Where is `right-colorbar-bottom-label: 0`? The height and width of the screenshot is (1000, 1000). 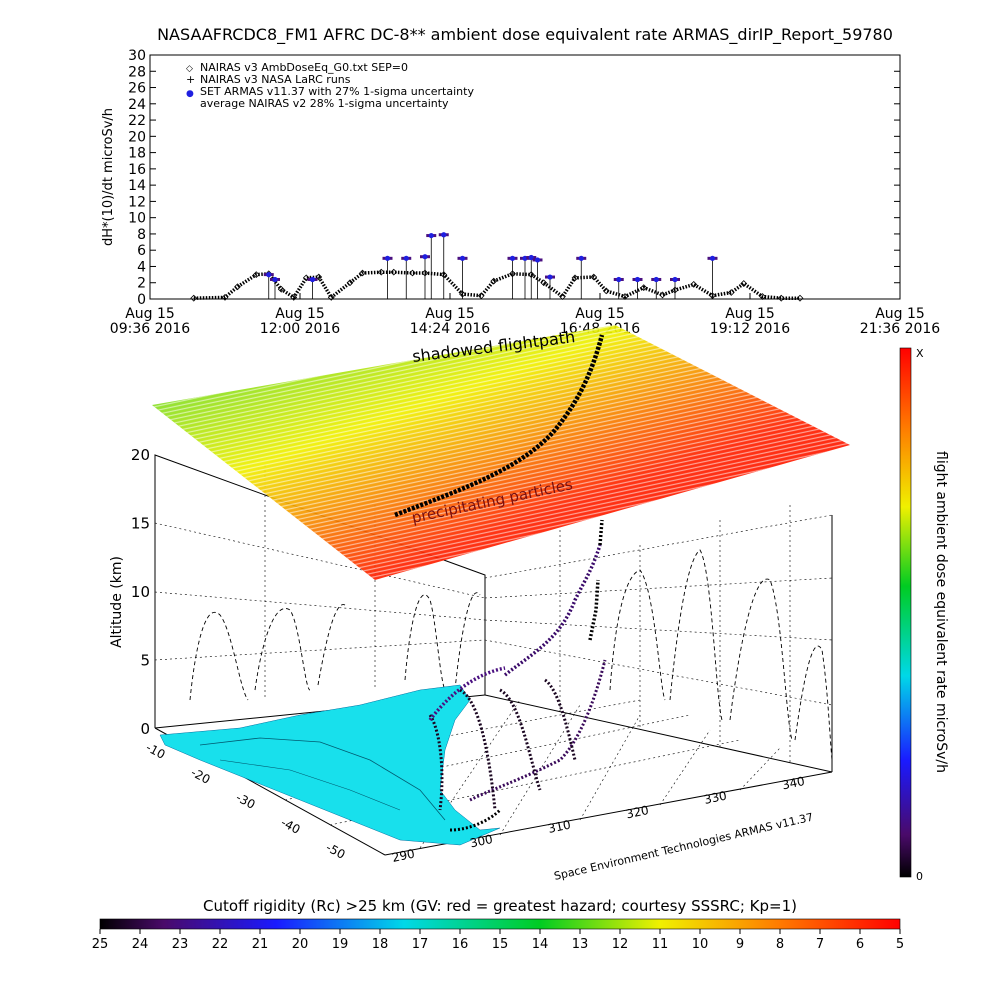
right-colorbar-bottom-label: 0 is located at coordinates (919, 876).